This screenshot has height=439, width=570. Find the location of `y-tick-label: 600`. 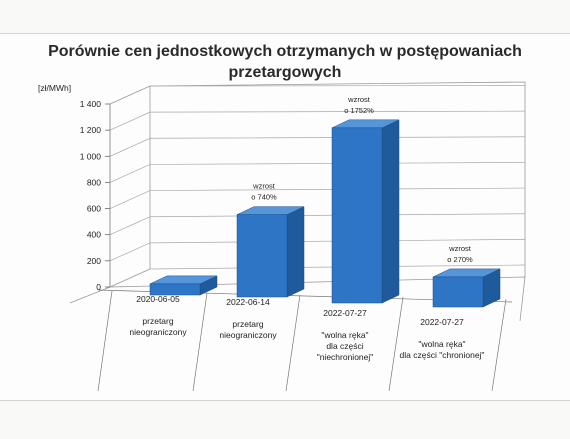

y-tick-label: 600 is located at coordinates (94, 209).